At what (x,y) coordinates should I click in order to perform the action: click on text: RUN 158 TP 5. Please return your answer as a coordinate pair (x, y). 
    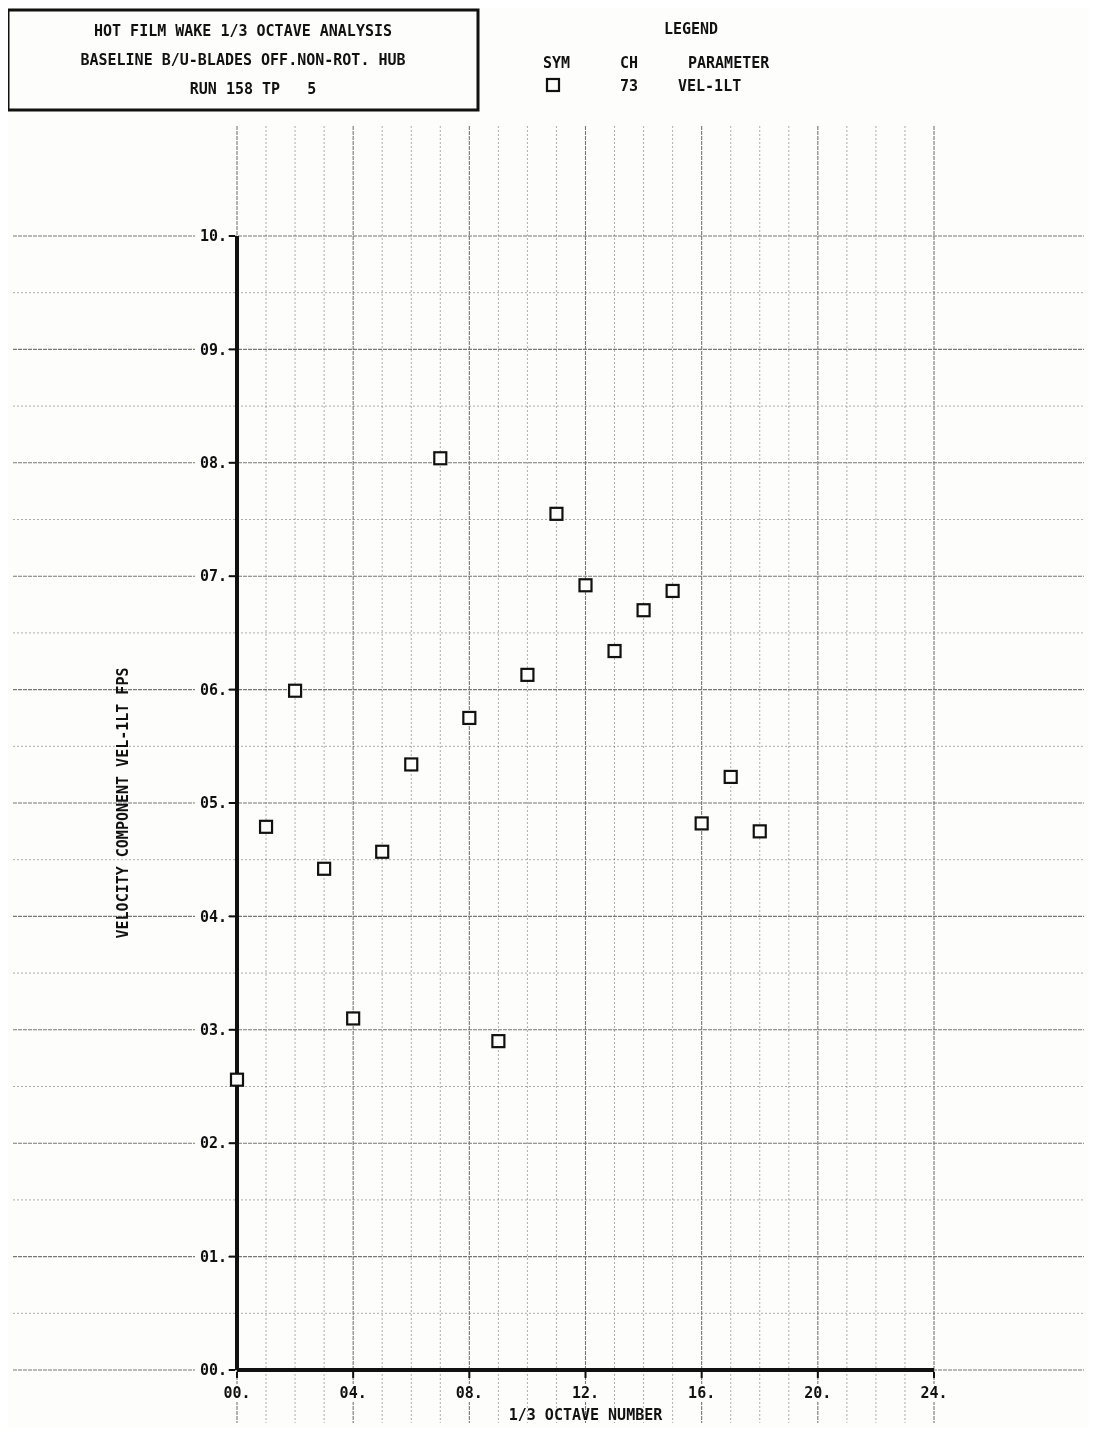
    Looking at the image, I should click on (253, 89).